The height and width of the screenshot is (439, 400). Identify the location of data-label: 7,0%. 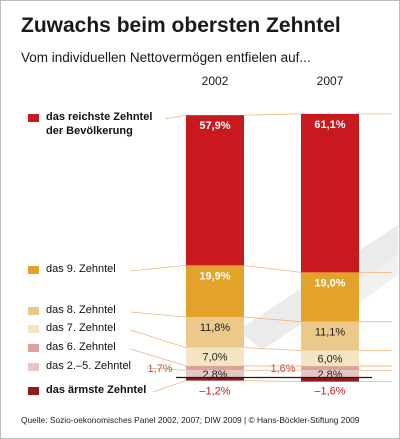
(214, 358).